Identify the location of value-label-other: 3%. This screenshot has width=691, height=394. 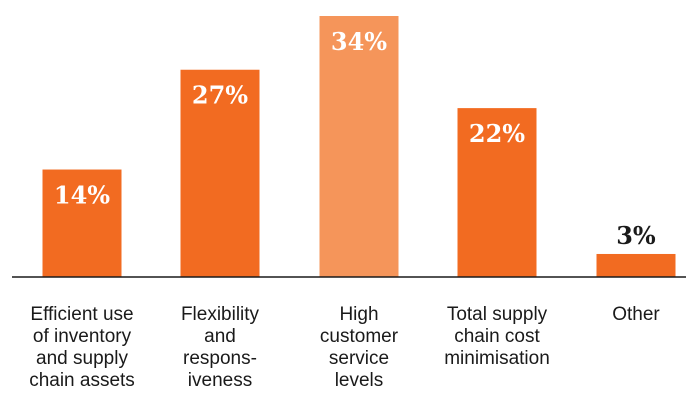
(636, 235).